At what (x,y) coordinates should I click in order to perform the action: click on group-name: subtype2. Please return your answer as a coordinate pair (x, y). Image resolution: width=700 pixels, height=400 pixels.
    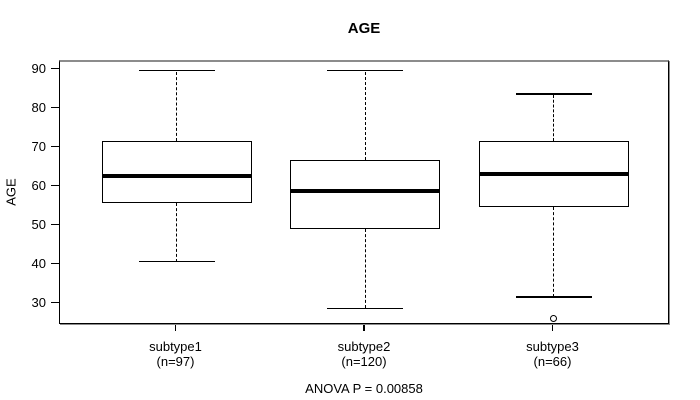
    Looking at the image, I should click on (364, 346).